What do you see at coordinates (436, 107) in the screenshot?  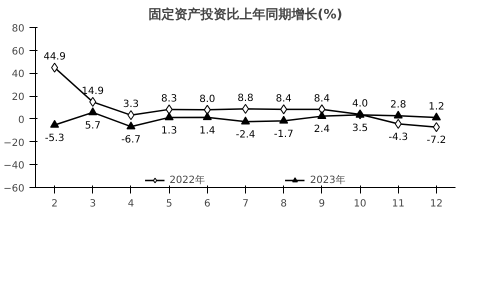 I see `data-label: 1.2` at bounding box center [436, 107].